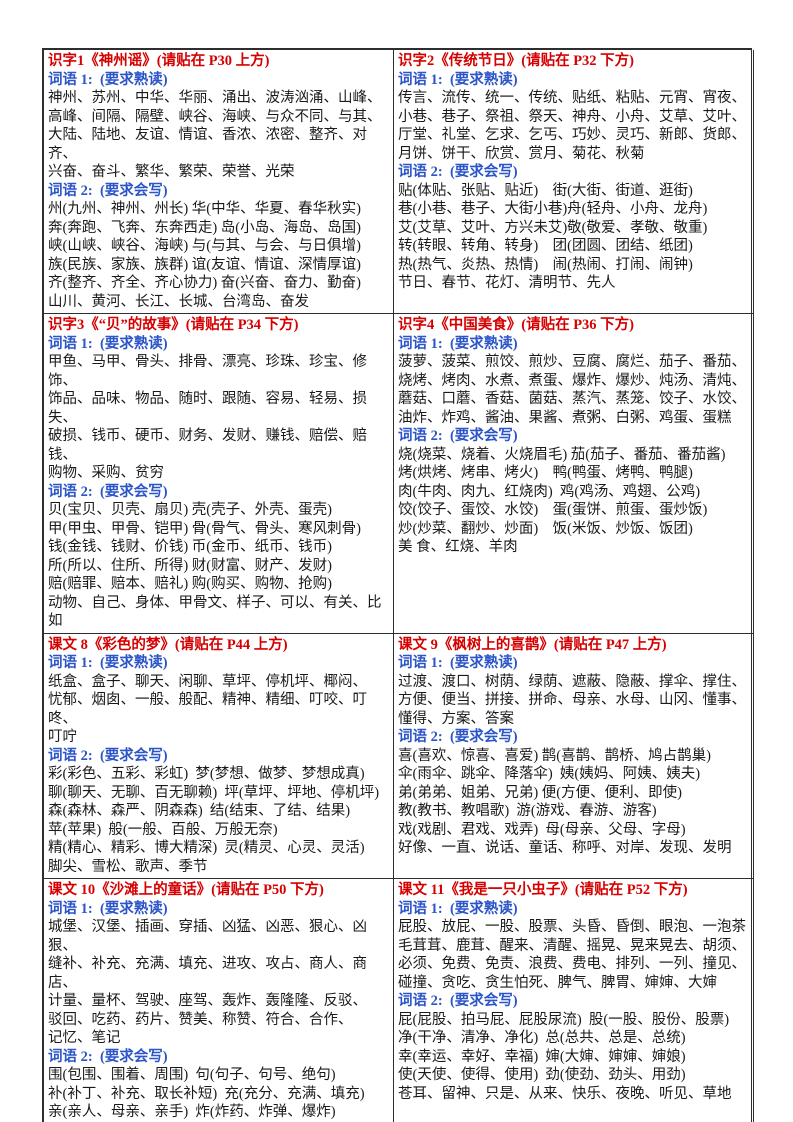 The image size is (793, 1122). Describe the element at coordinates (190, 584) in the screenshot. I see `word-line: 赔(赔罪、赔本、赔礼) 购(购买、购物、抢购)` at that location.